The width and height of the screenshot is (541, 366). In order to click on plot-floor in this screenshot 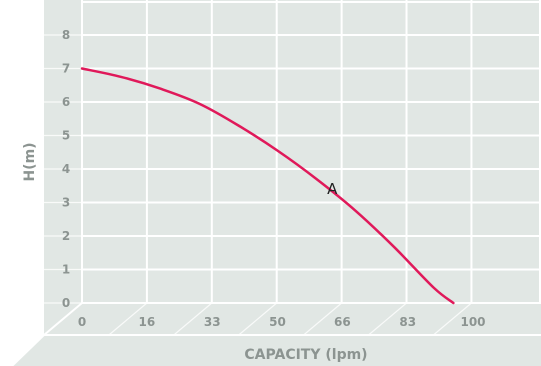, I will do `click(292, 319)`.